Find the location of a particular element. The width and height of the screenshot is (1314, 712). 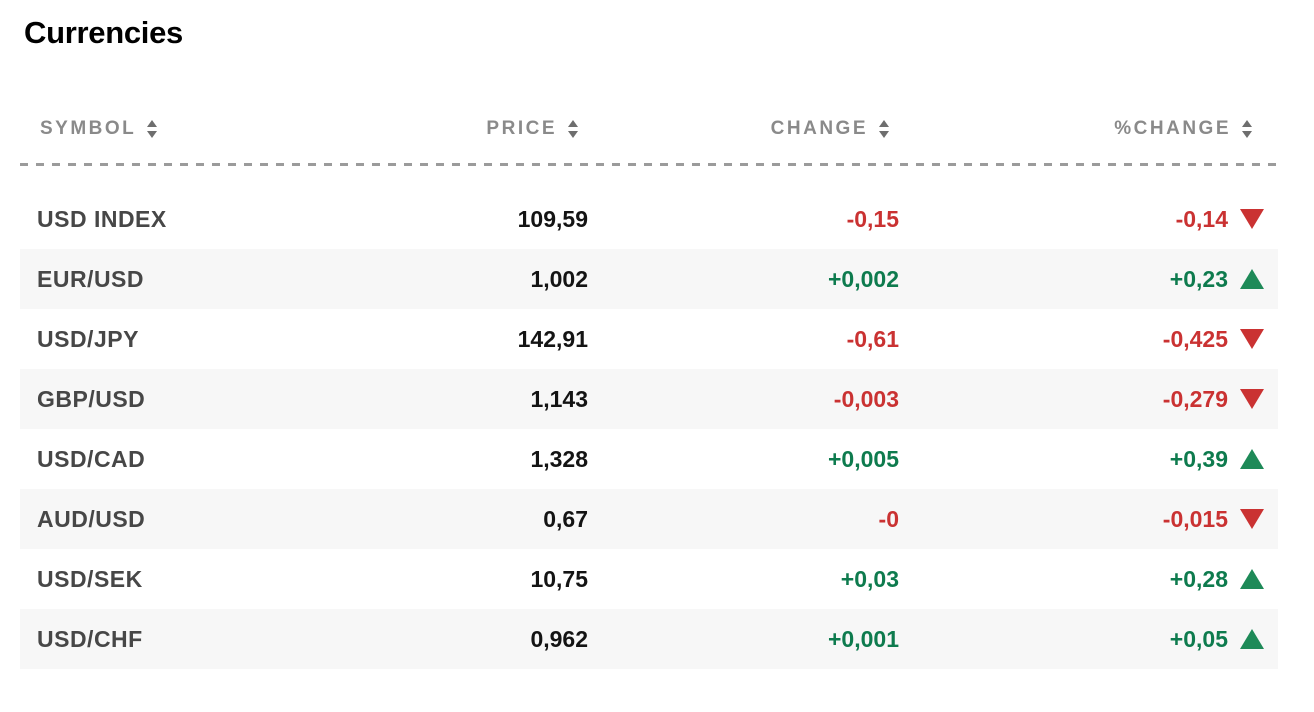

change-cell: +0,002 is located at coordinates (863, 278).